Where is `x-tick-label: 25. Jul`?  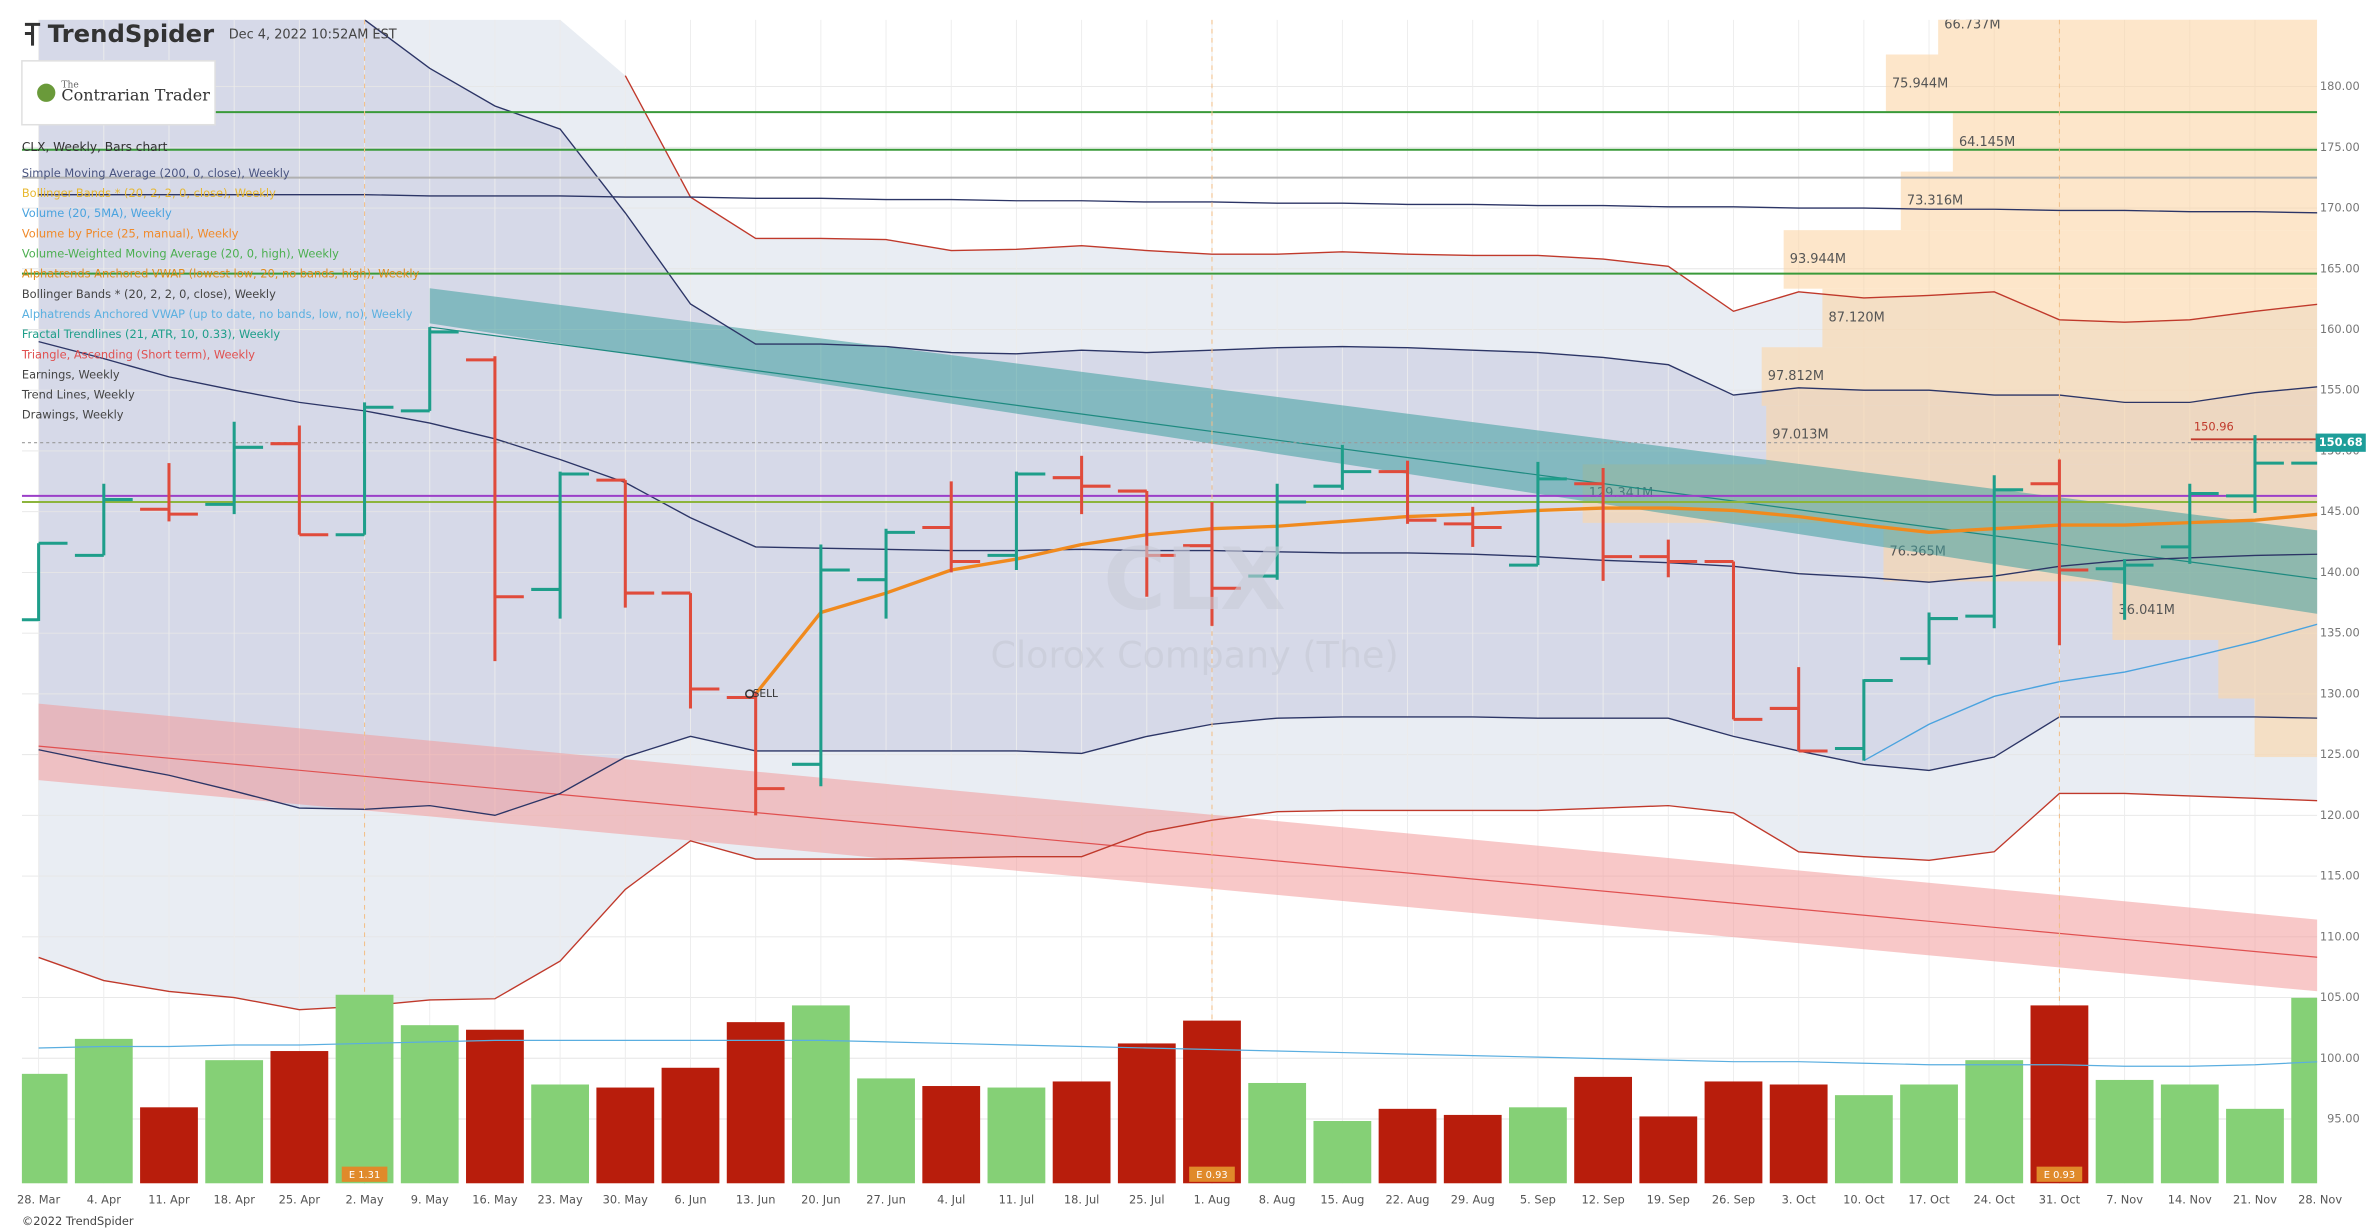
x-tick-label: 25. Jul is located at coordinates (1146, 1200).